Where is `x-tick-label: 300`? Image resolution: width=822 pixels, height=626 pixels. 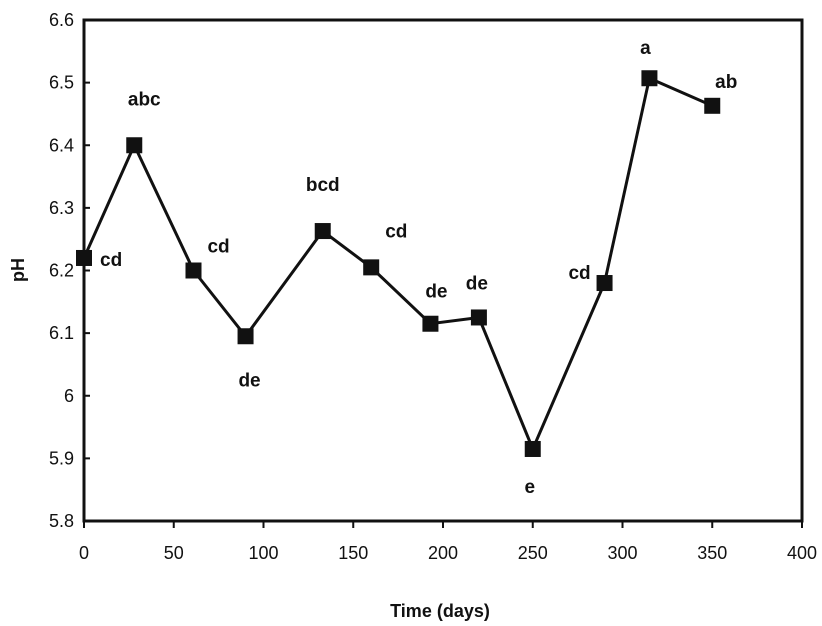 x-tick-label: 300 is located at coordinates (622, 553).